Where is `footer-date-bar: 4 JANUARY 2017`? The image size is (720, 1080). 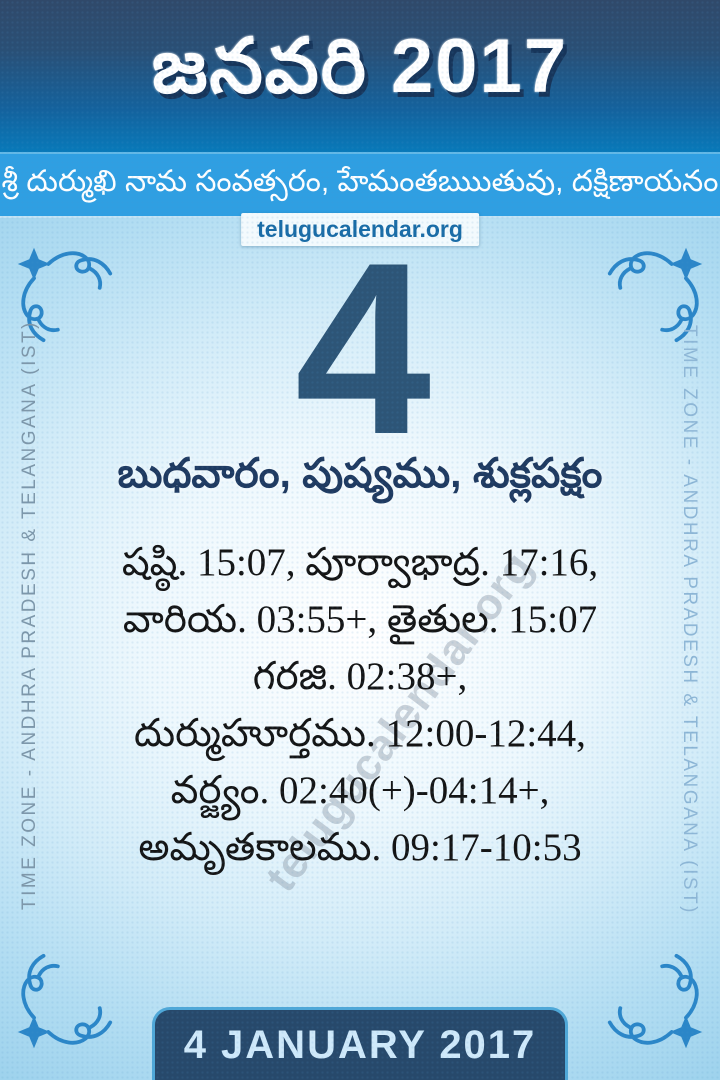 footer-date-bar: 4 JANUARY 2017 is located at coordinates (360, 1043).